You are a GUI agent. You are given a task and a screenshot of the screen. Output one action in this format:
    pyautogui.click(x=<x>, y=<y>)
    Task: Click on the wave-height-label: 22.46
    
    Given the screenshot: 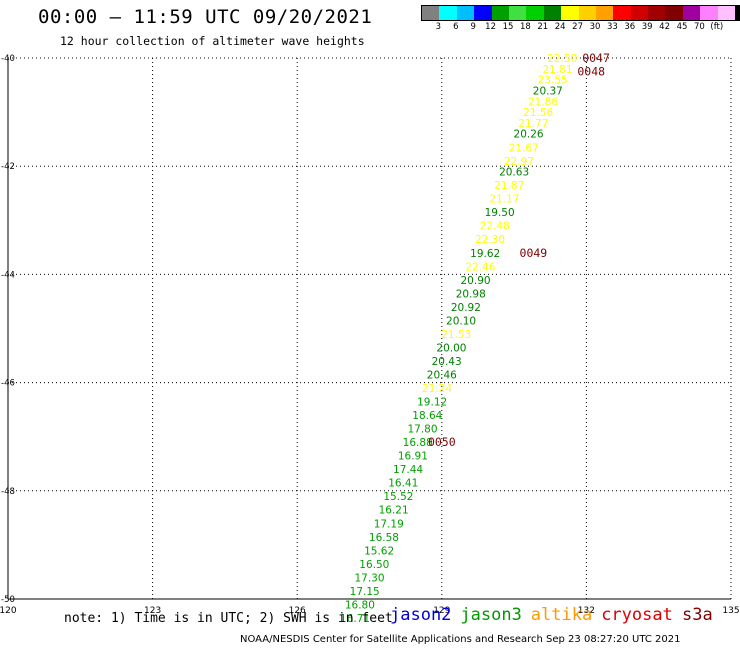 What is the action you would take?
    pyautogui.click(x=480, y=267)
    